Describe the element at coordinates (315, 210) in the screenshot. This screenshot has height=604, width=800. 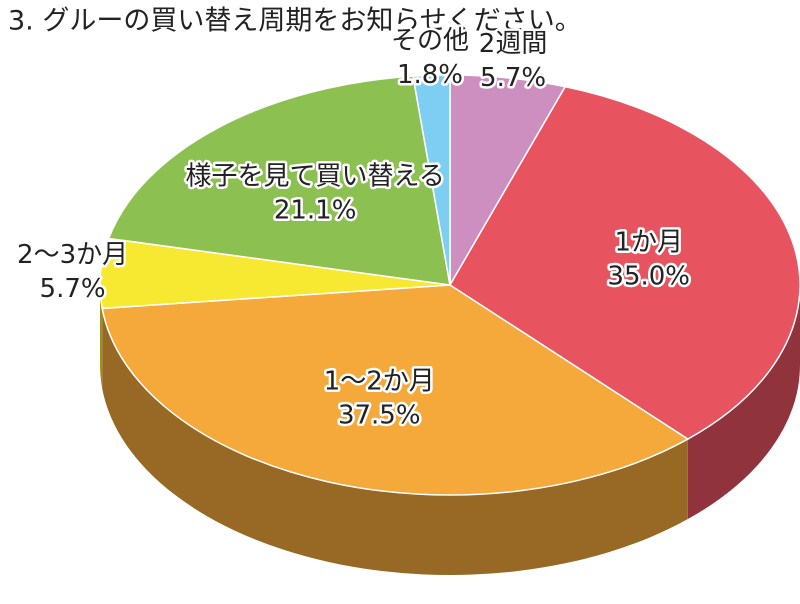
I see `slice-value-label: 21.1%` at that location.